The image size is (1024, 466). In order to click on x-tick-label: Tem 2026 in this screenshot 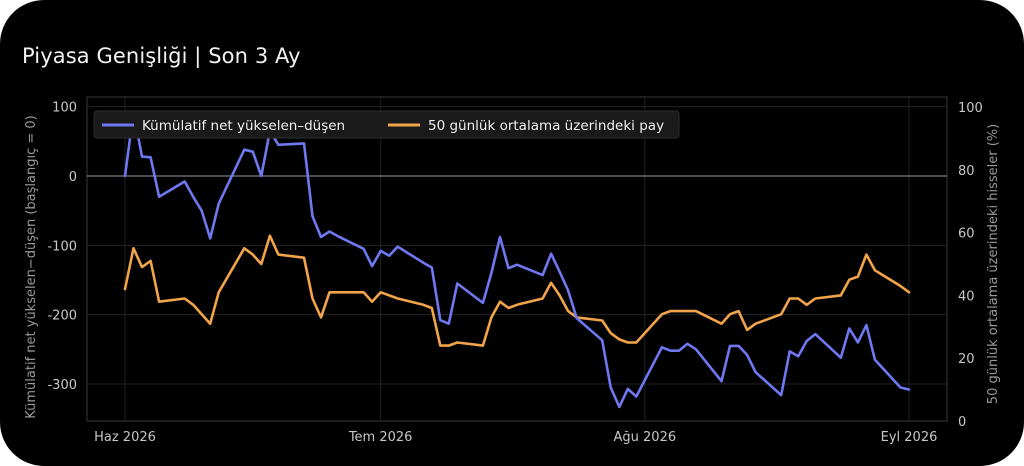, I will do `click(380, 437)`.